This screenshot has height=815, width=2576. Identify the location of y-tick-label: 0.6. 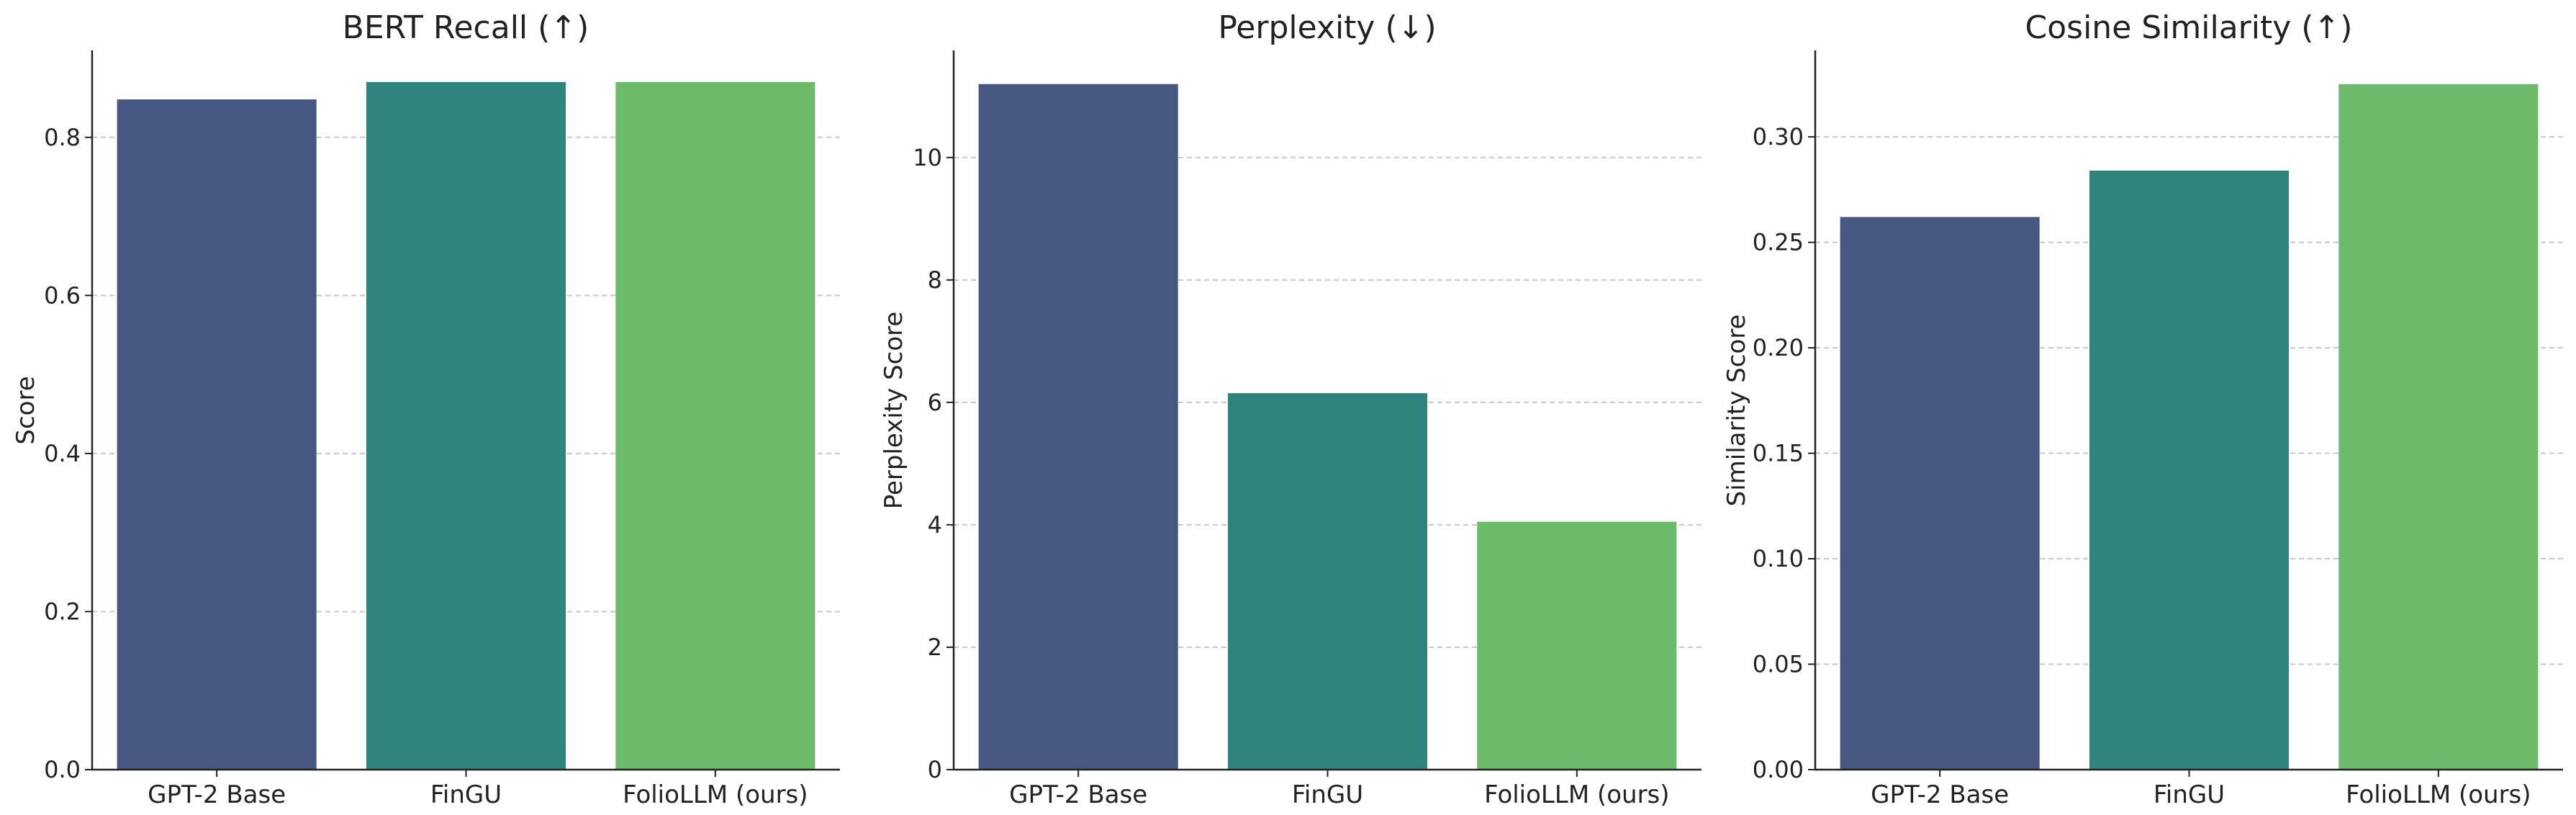
(62, 295).